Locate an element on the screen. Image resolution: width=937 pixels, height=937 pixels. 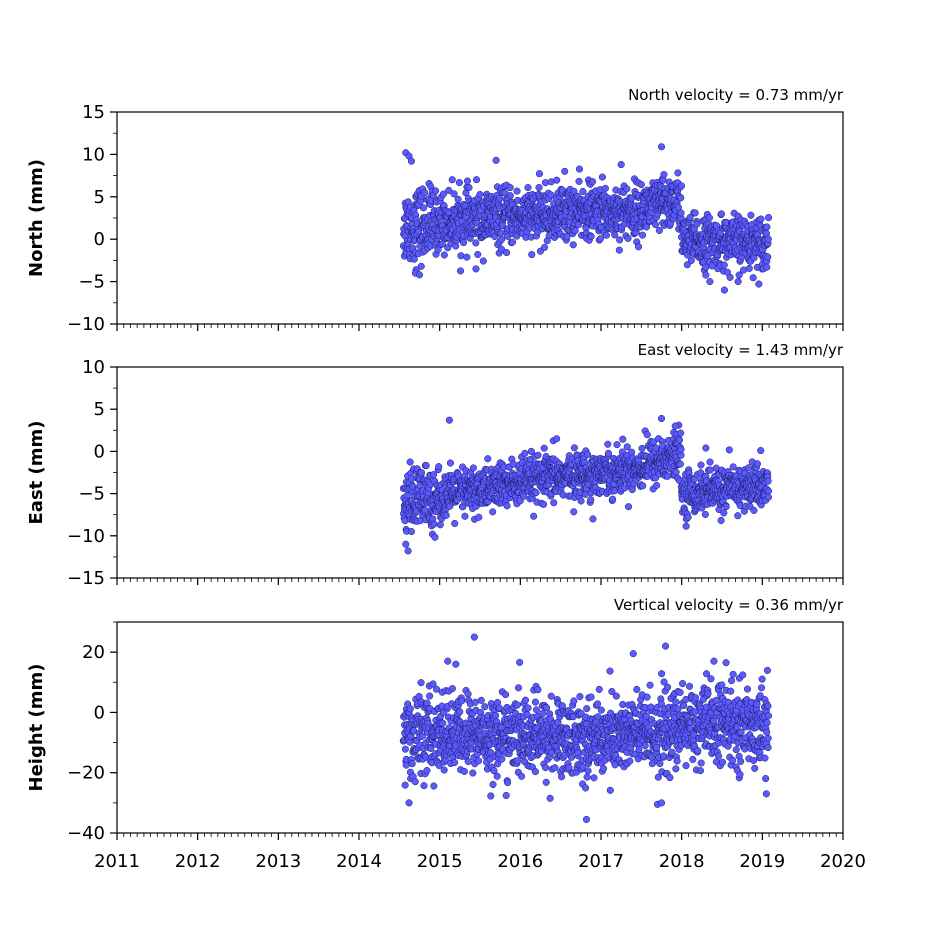
height-xtick-label: 2015 is located at coordinates (440, 861).